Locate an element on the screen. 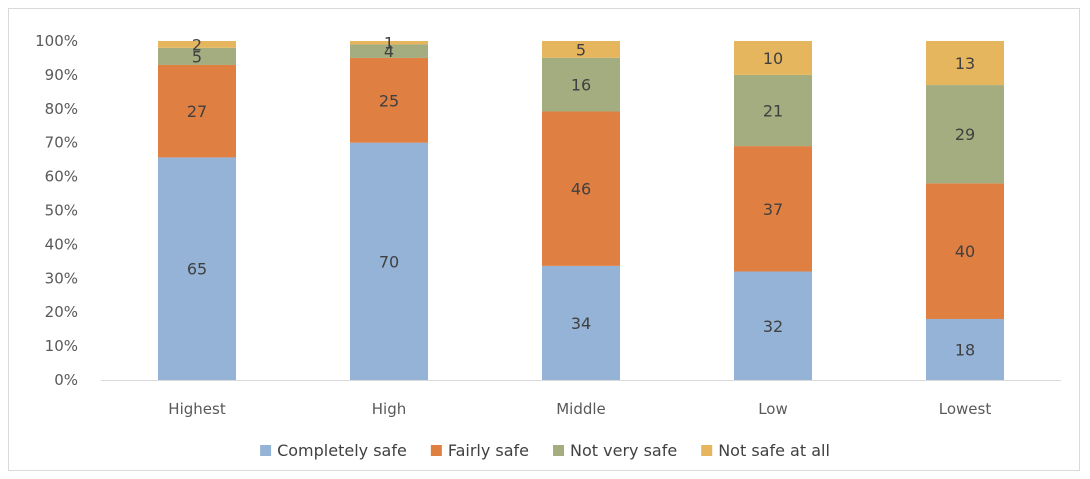 This screenshot has height=479, width=1090. data-label: 10 is located at coordinates (773, 58).